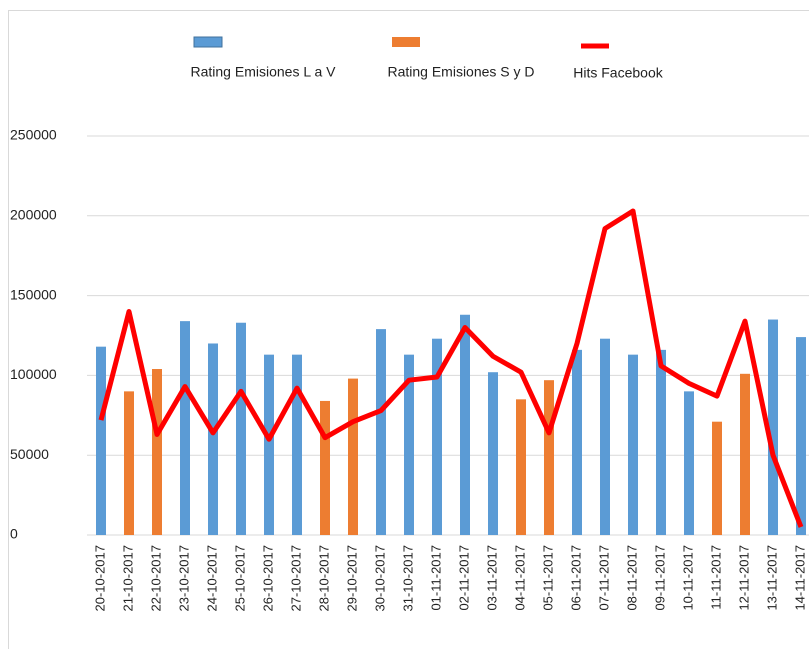  Describe the element at coordinates (29, 454) in the screenshot. I see `y-tick-label: 50000` at that location.